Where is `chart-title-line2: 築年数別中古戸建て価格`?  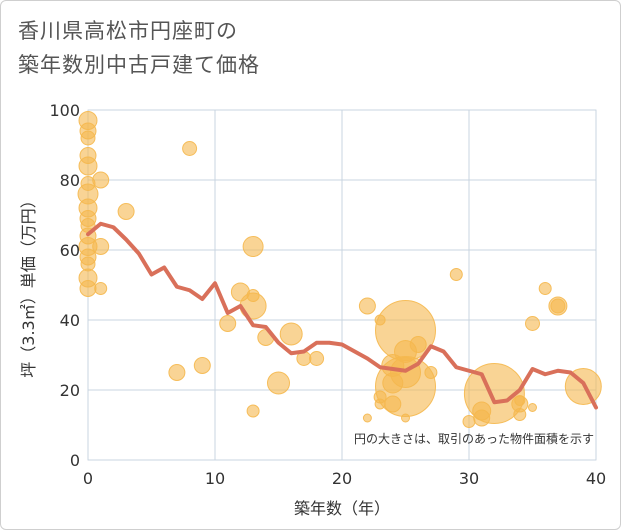 chart-title-line2: 築年数別中古戸建て価格 is located at coordinates (139, 65).